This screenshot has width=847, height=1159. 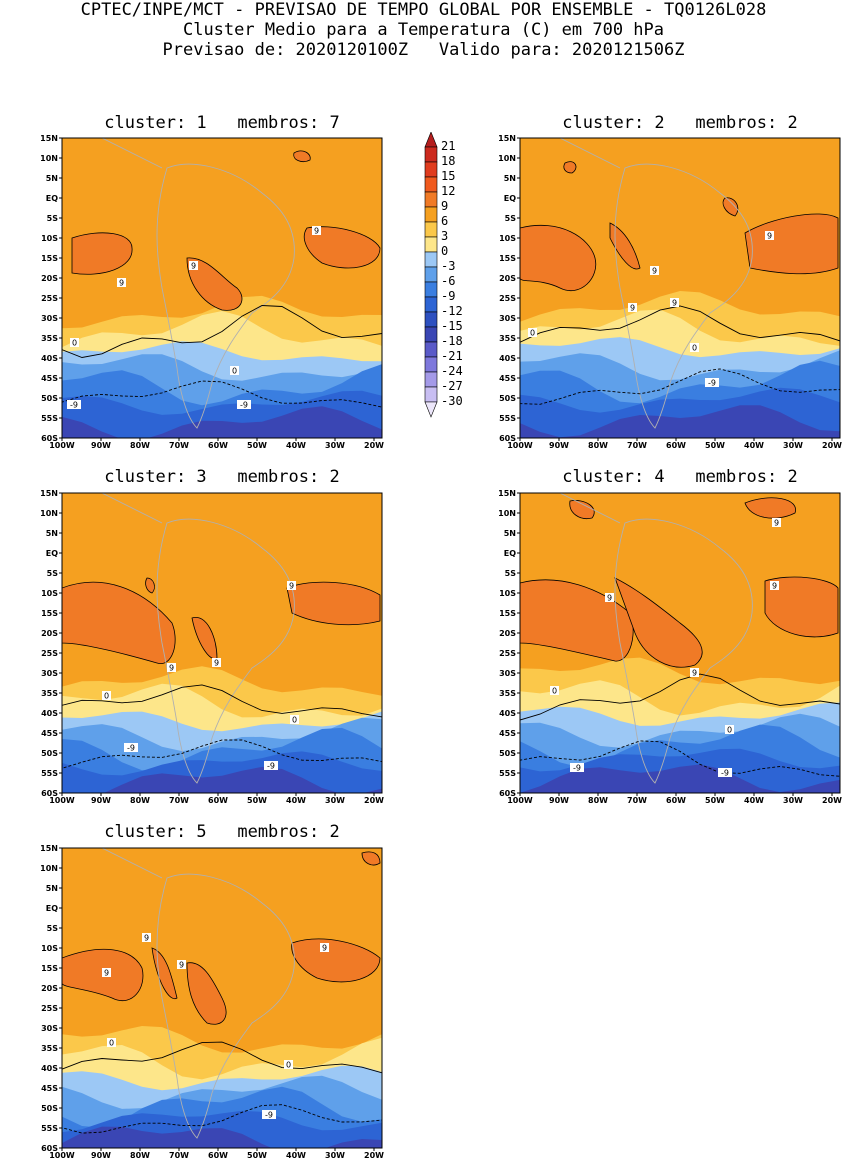 What do you see at coordinates (222, 422) in the screenshot?
I see `temperature-band` at bounding box center [222, 422].